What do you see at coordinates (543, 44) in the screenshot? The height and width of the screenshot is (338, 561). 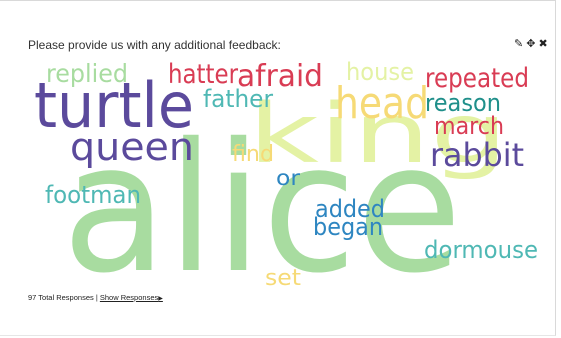 I see `close-icon: ✖` at bounding box center [543, 44].